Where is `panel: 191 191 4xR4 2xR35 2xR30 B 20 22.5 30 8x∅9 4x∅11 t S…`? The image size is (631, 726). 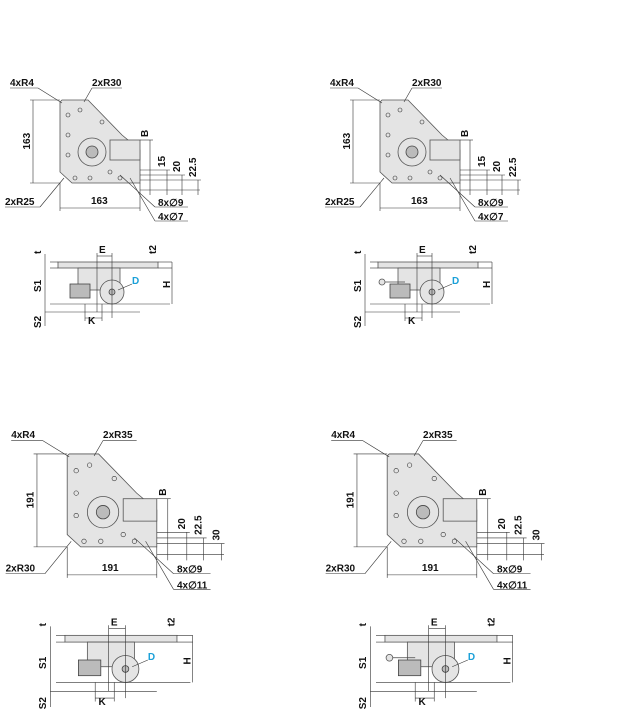
panel: 191 191 4xR4 2xR35 2xR30 B 20 22.5 30 8x∅9 4x∅11 t S… is located at coordinates (435, 569).